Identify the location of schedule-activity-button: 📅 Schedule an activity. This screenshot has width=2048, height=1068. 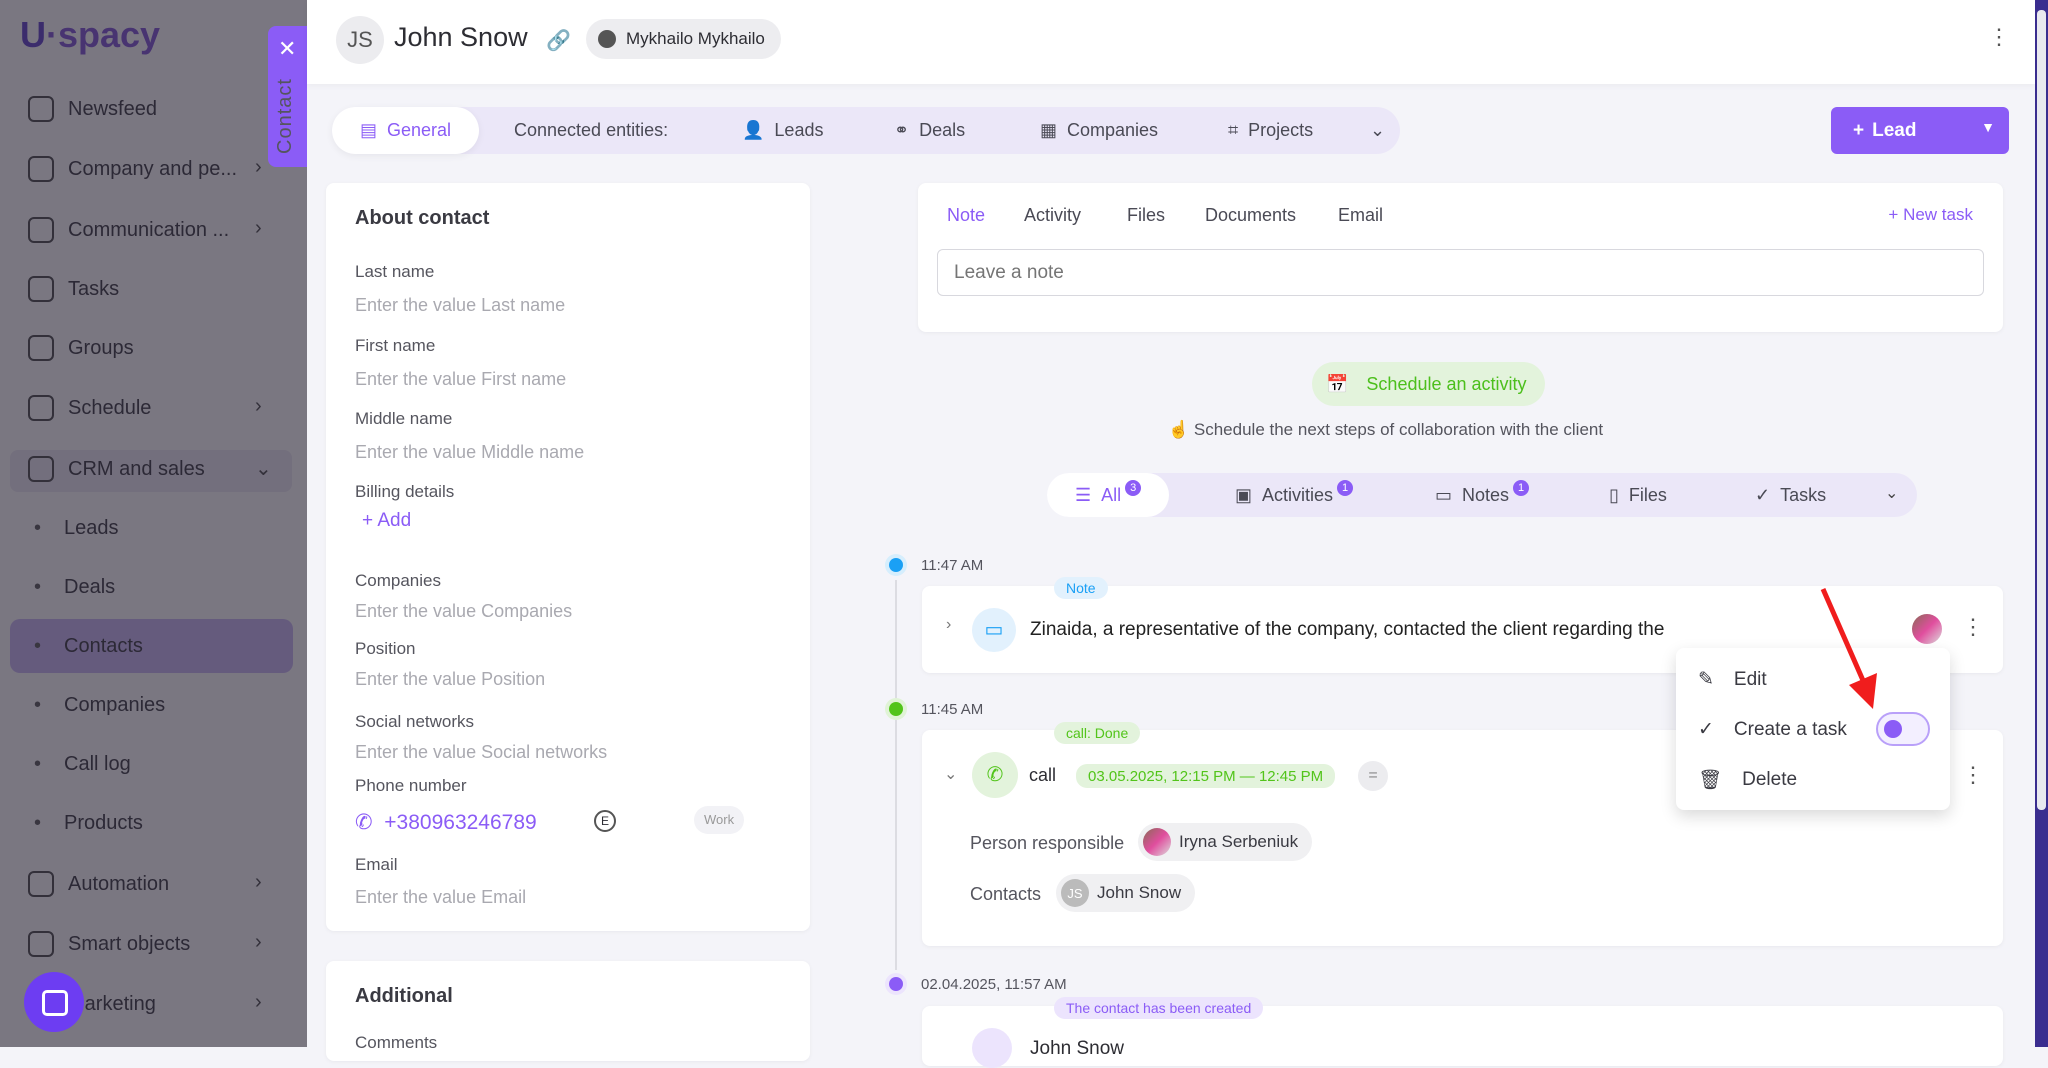
(1428, 384).